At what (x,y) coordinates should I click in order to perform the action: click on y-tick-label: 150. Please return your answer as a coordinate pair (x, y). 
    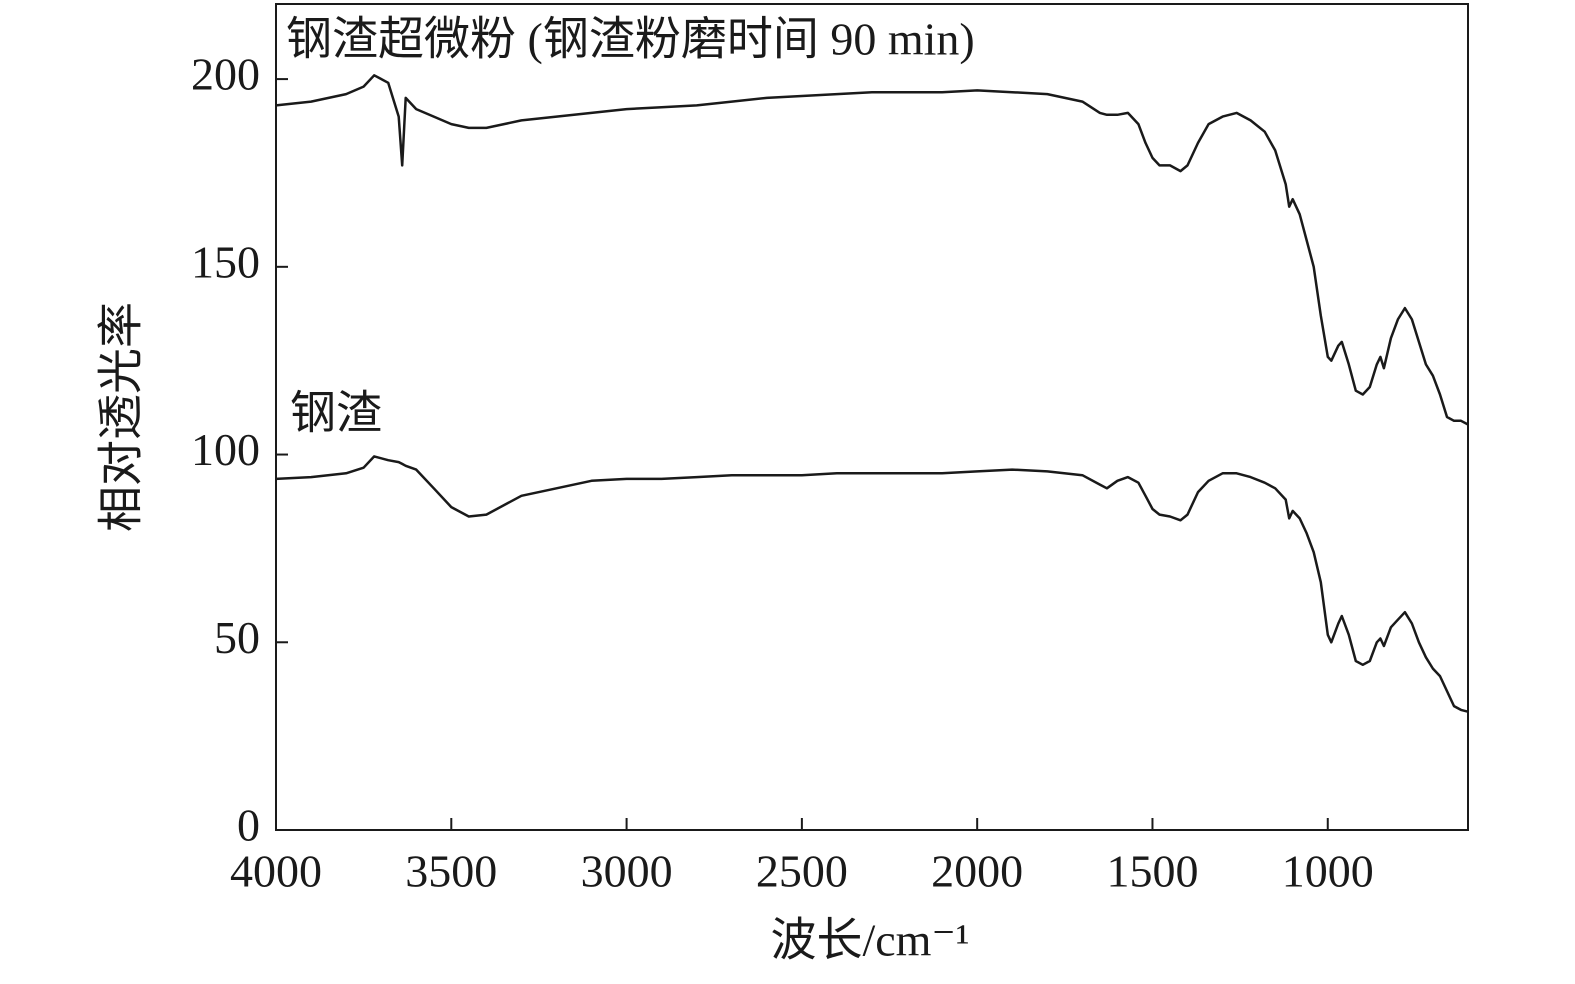
    Looking at the image, I should click on (225, 261).